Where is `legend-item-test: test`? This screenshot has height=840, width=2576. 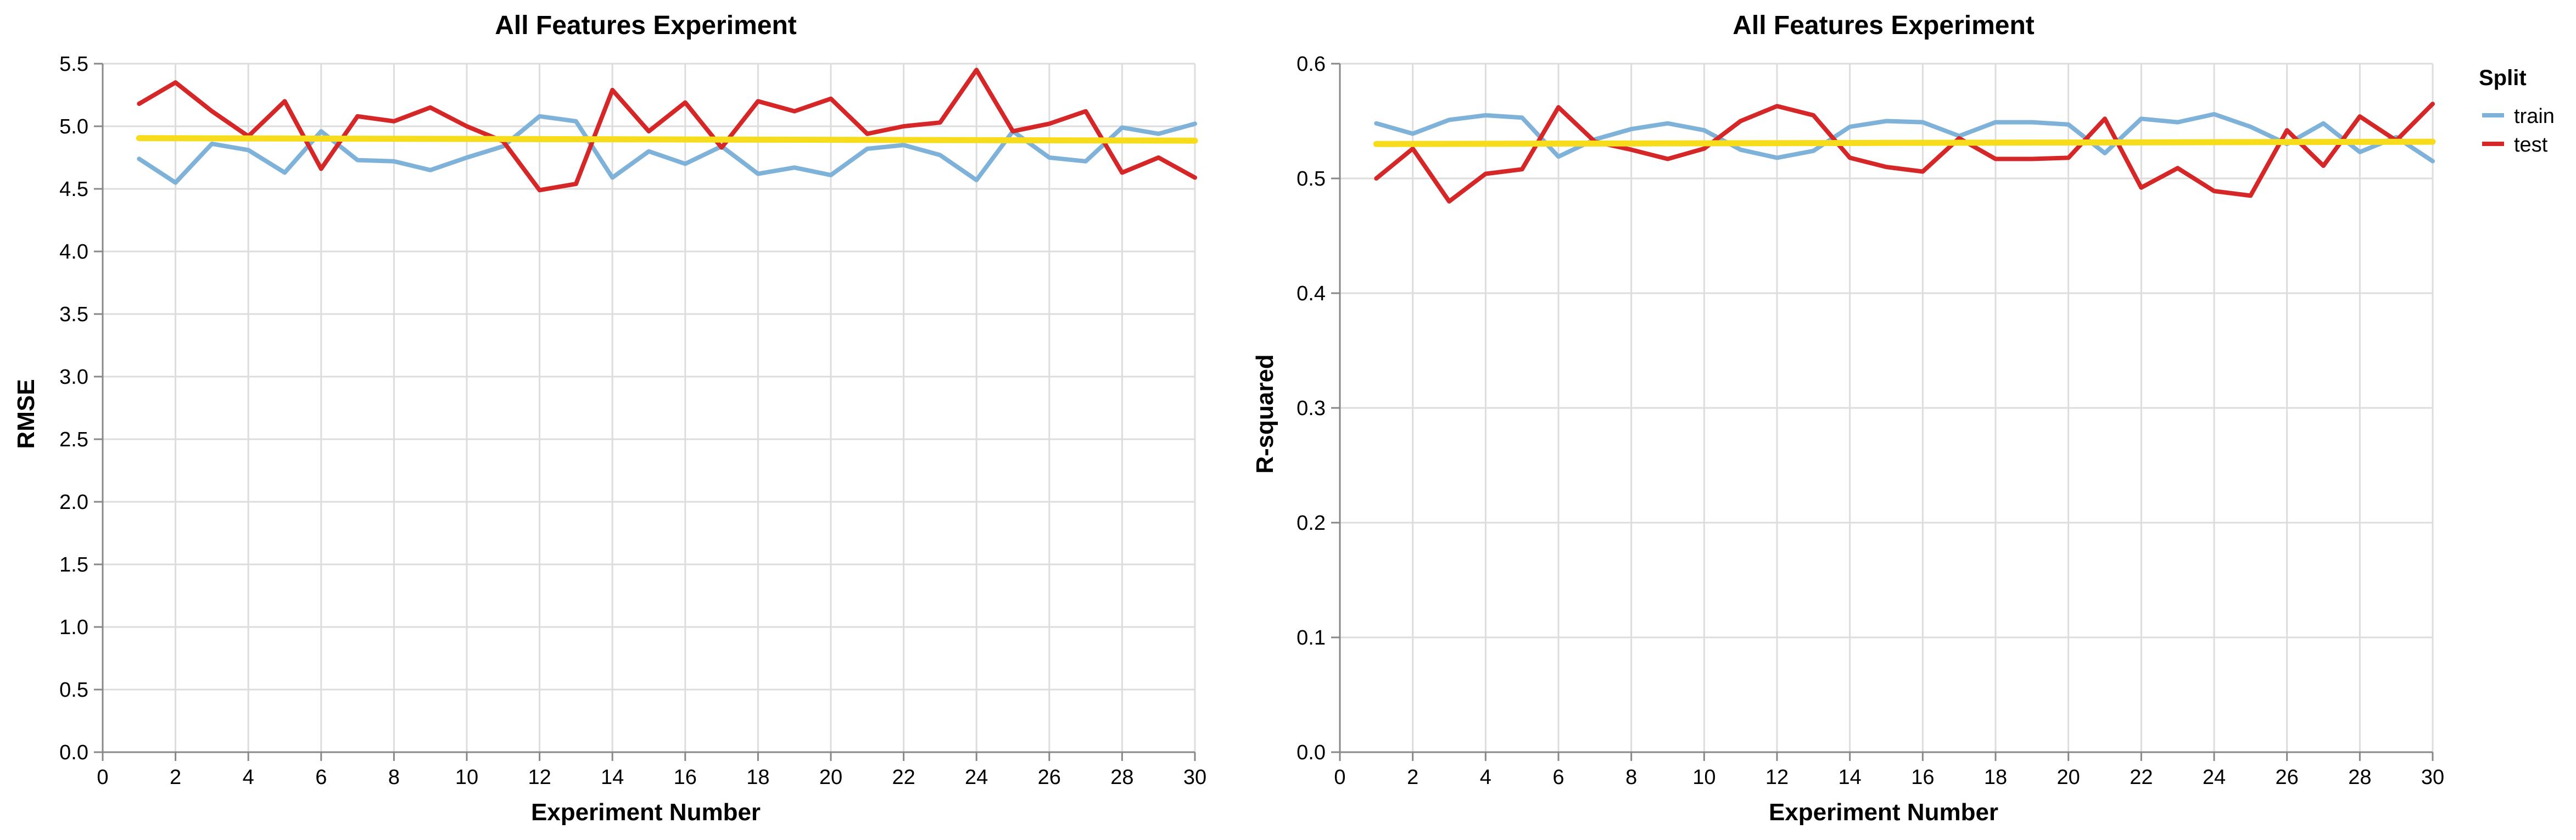
legend-item-test: test is located at coordinates (2515, 144).